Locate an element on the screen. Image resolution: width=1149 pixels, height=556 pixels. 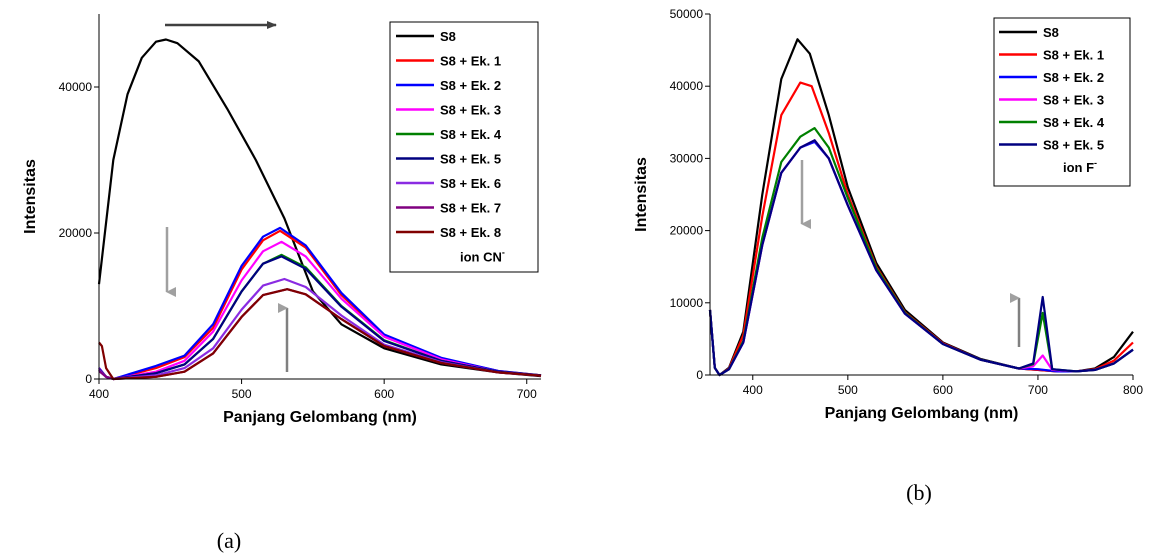
legend-label: S8 + Ek. 6 is located at coordinates (470, 183).